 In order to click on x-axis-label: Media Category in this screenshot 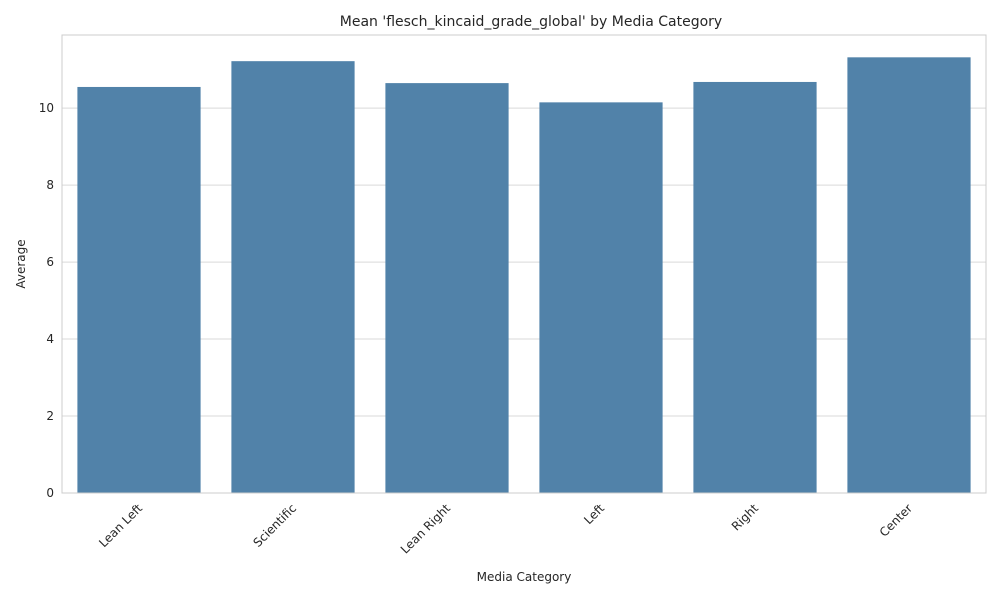, I will do `click(524, 577)`.